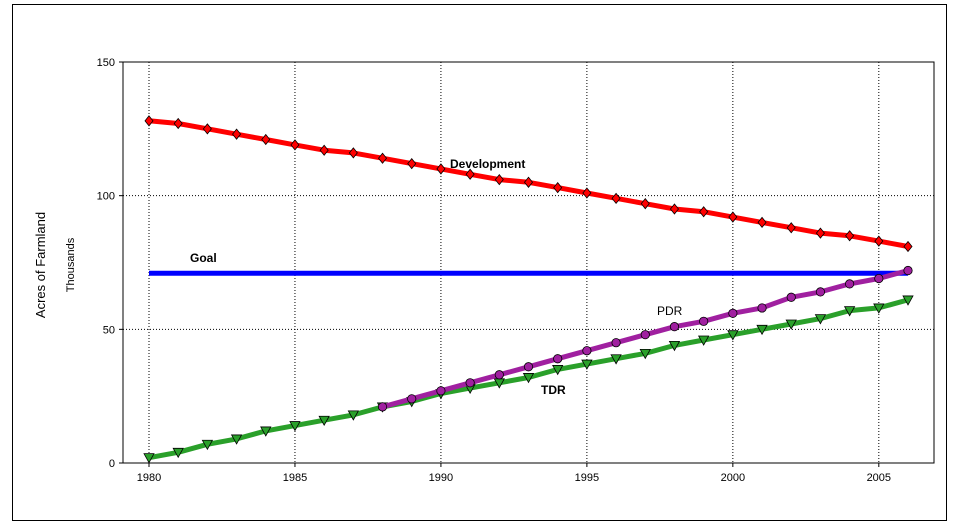 The height and width of the screenshot is (527, 954). Describe the element at coordinates (514, 473) in the screenshot. I see `x-axis-ticks: 1980 1985 1990 1995 2000 2005` at that location.